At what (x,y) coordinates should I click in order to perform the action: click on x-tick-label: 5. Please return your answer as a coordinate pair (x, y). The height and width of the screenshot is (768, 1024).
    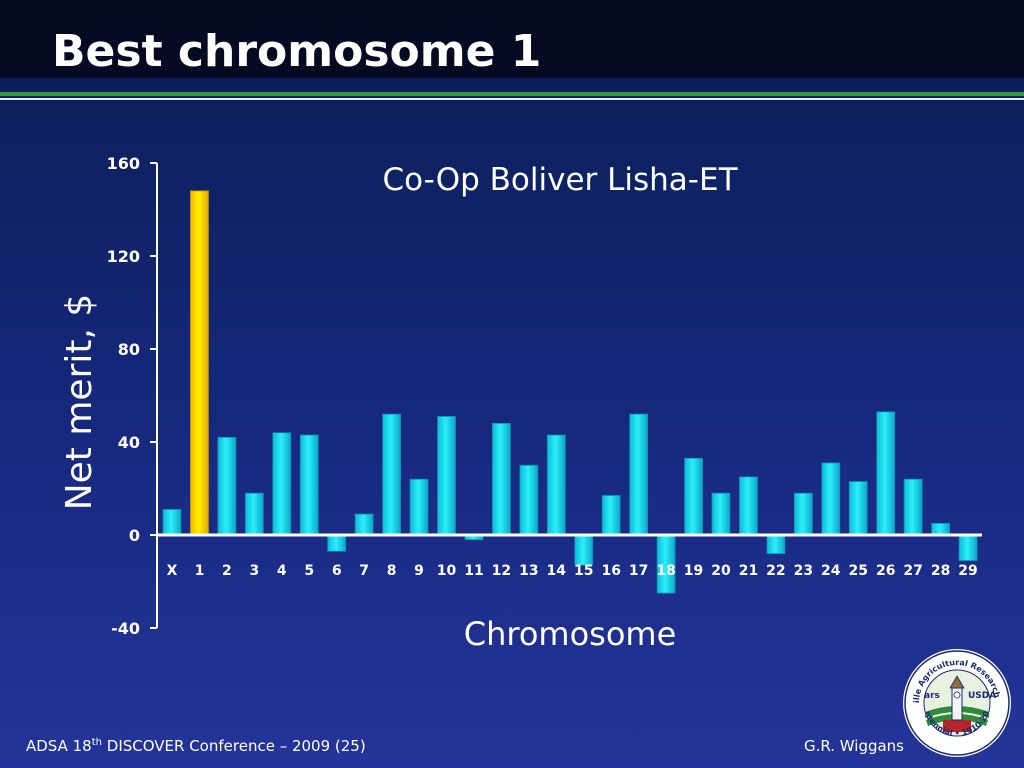
    Looking at the image, I should click on (309, 571).